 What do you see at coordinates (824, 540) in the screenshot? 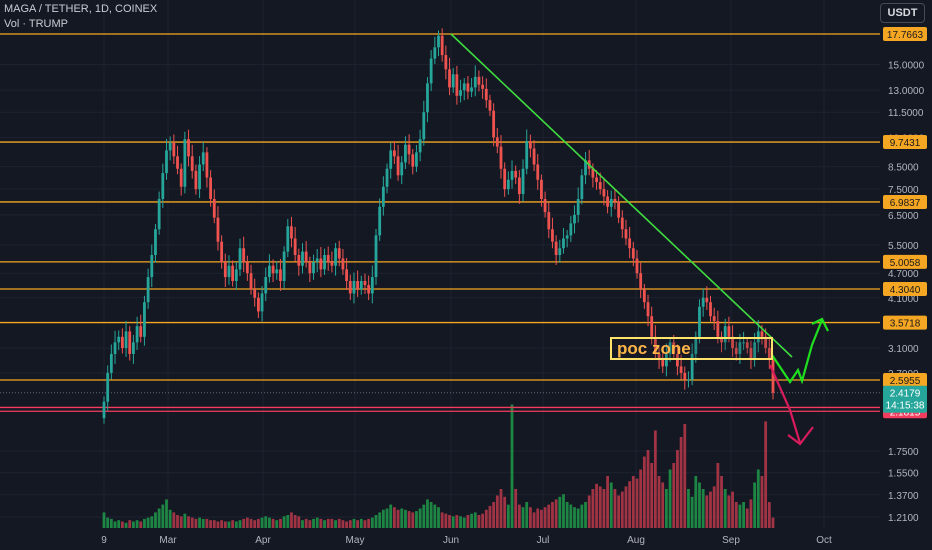
I see `x-tick-label: Oct` at bounding box center [824, 540].